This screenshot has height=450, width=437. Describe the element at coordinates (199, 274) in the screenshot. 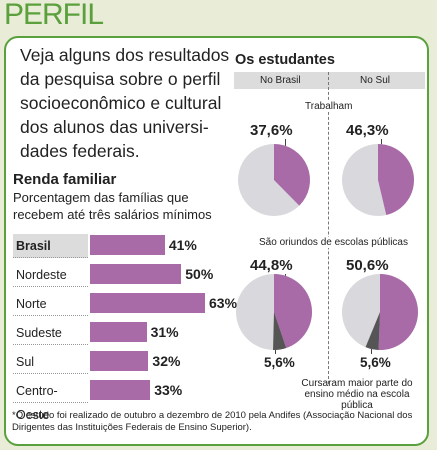

I see `bar-value-label: 50%` at that location.